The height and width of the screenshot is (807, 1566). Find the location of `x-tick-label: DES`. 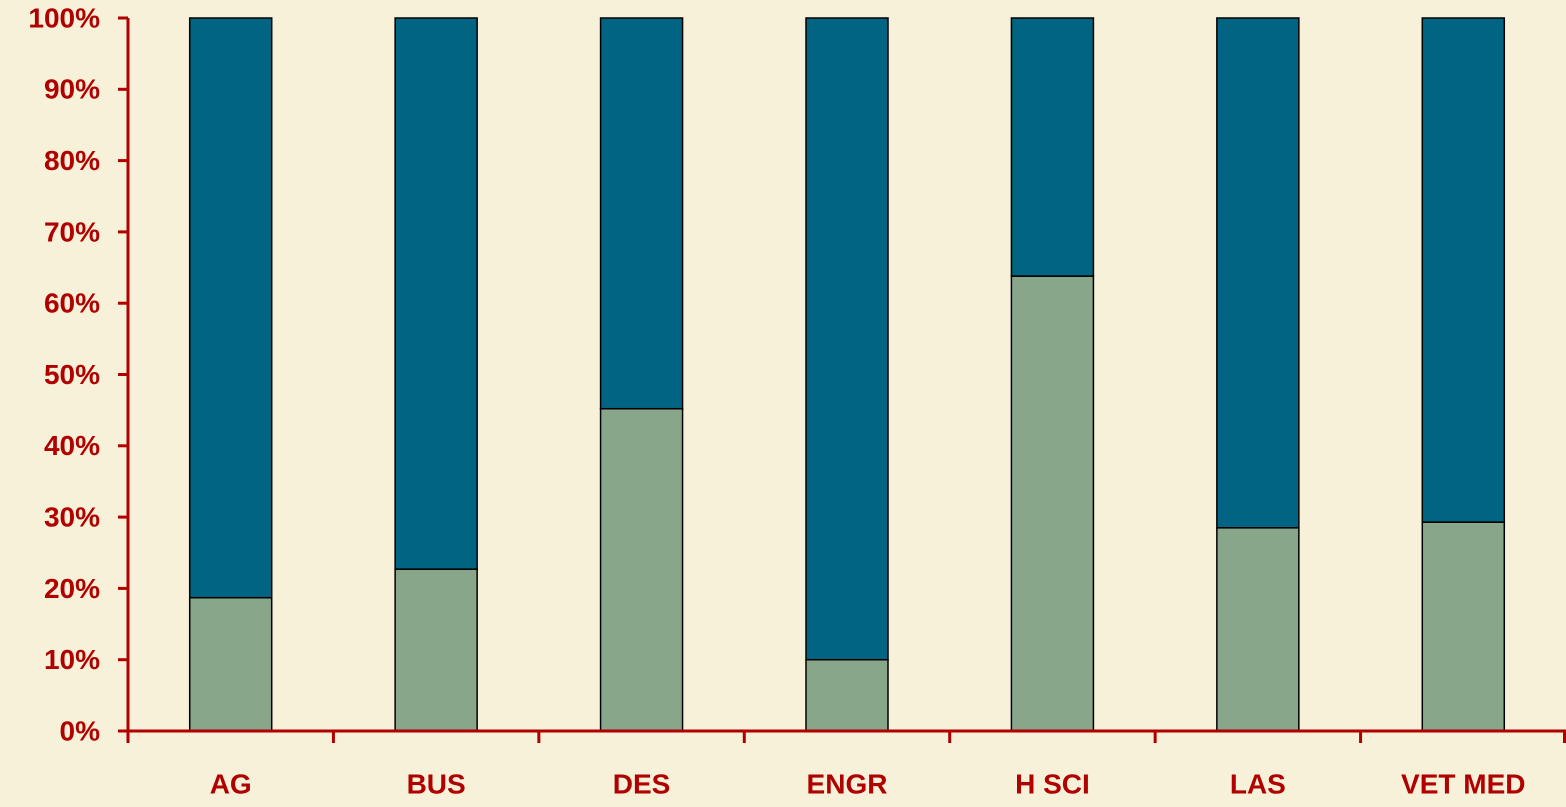

x-tick-label: DES is located at coordinates (642, 783).